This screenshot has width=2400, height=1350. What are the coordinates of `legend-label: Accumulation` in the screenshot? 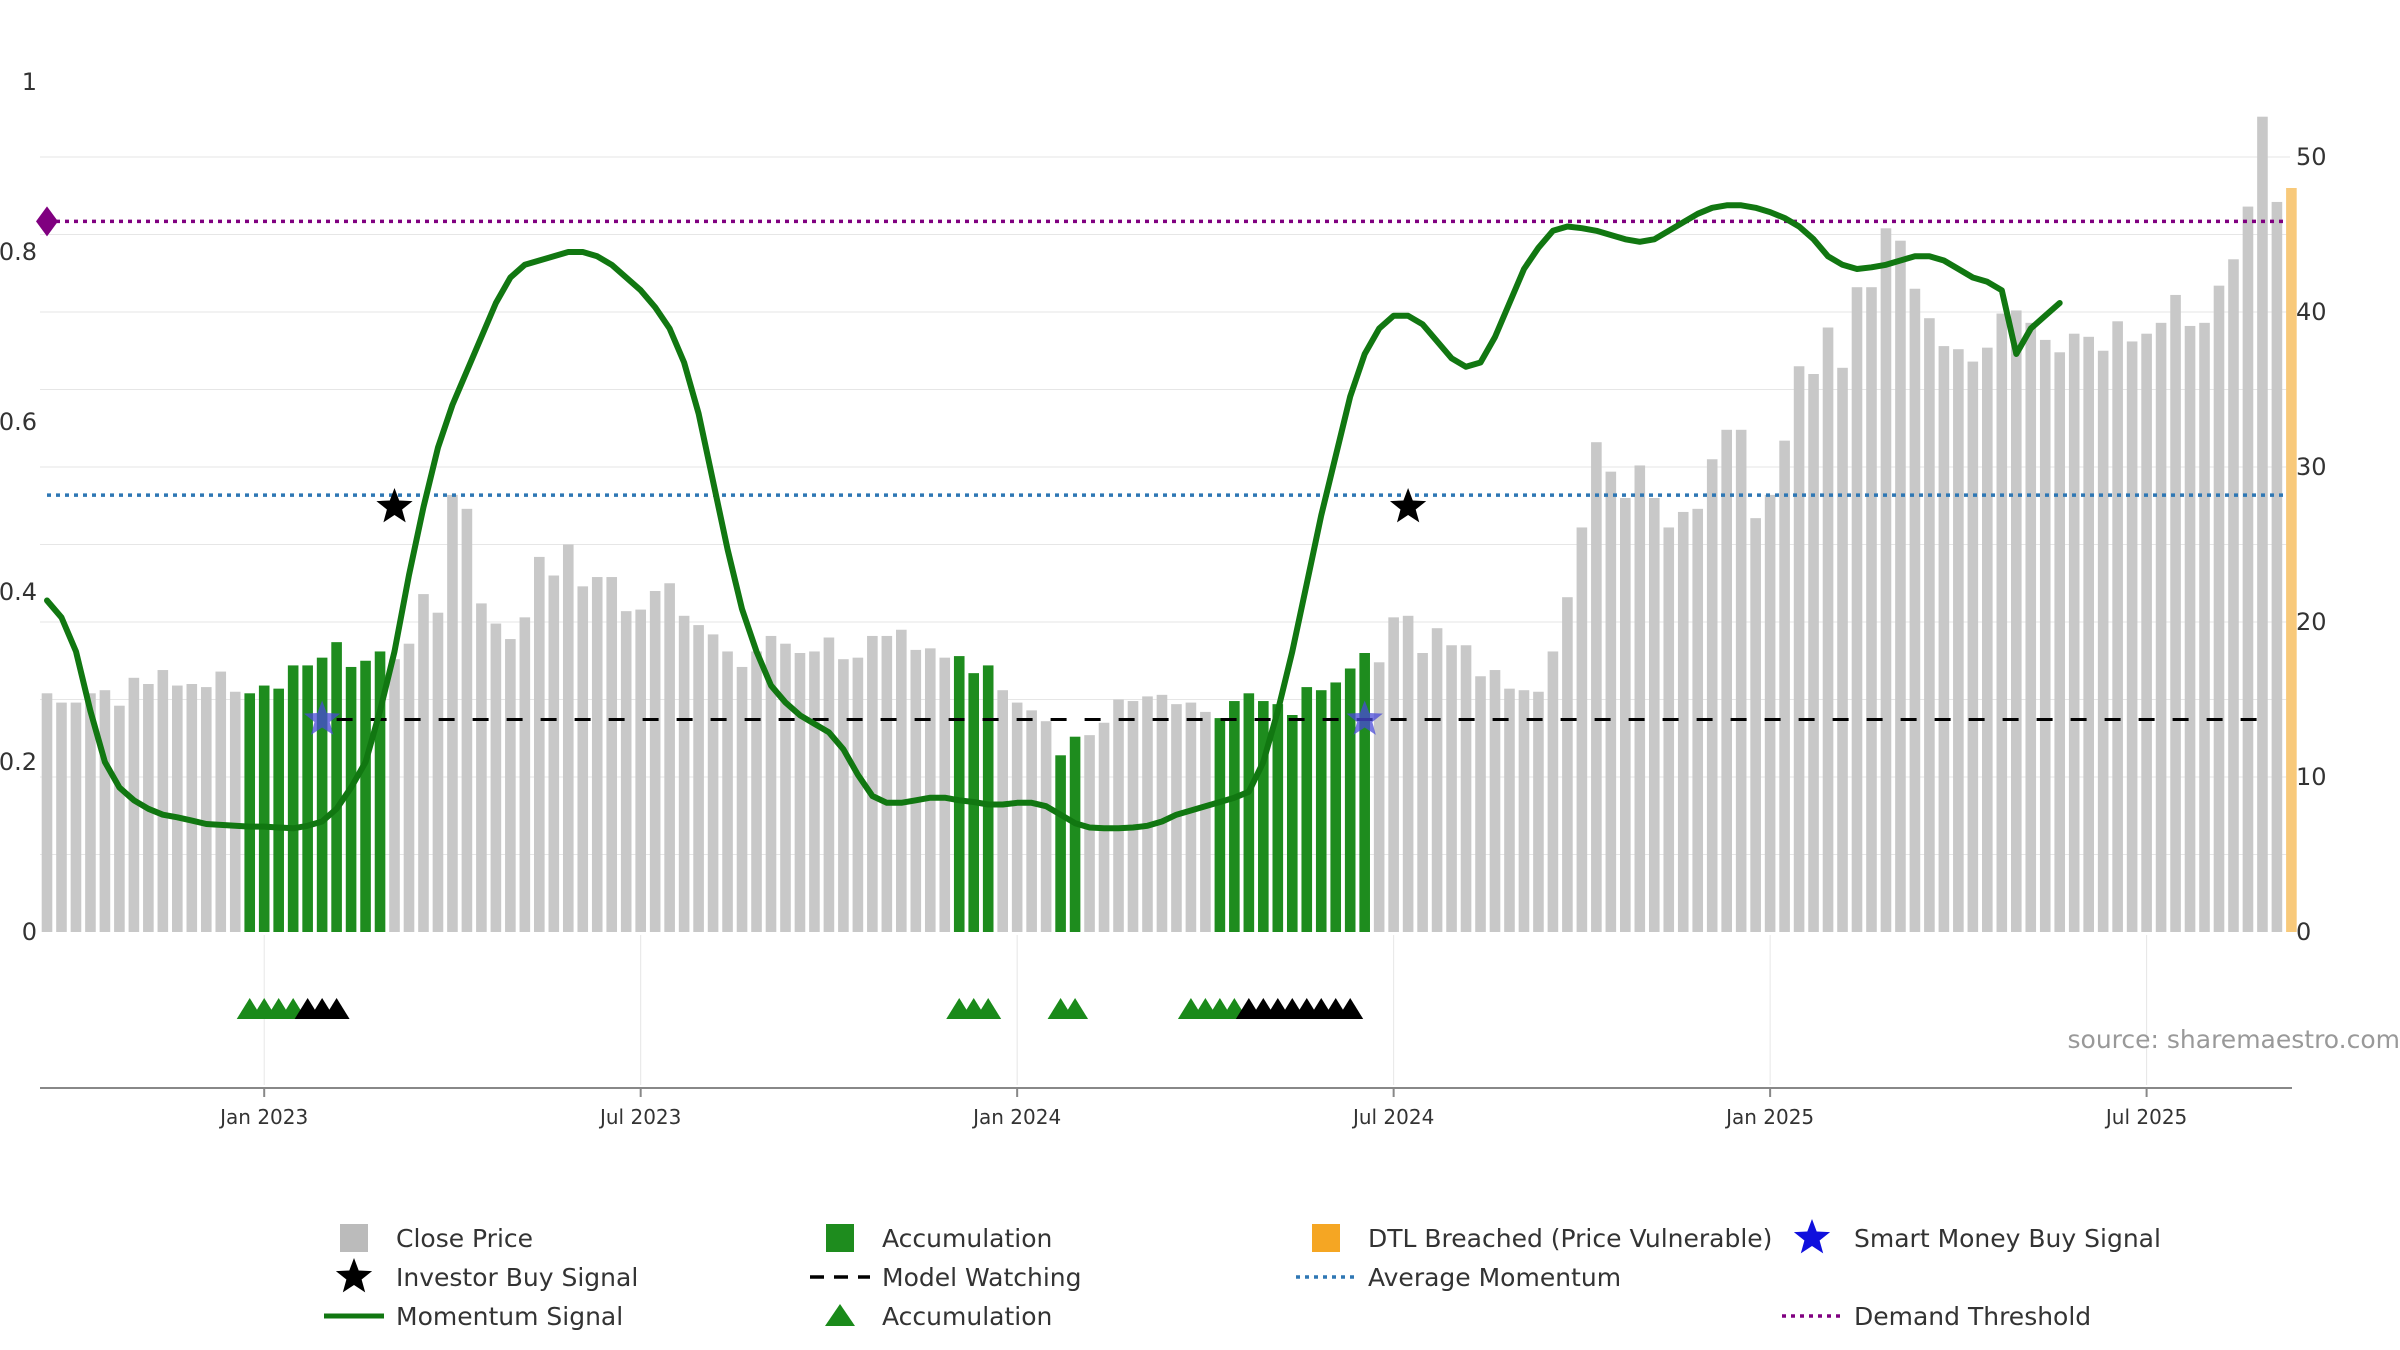 It's located at (967, 1238).